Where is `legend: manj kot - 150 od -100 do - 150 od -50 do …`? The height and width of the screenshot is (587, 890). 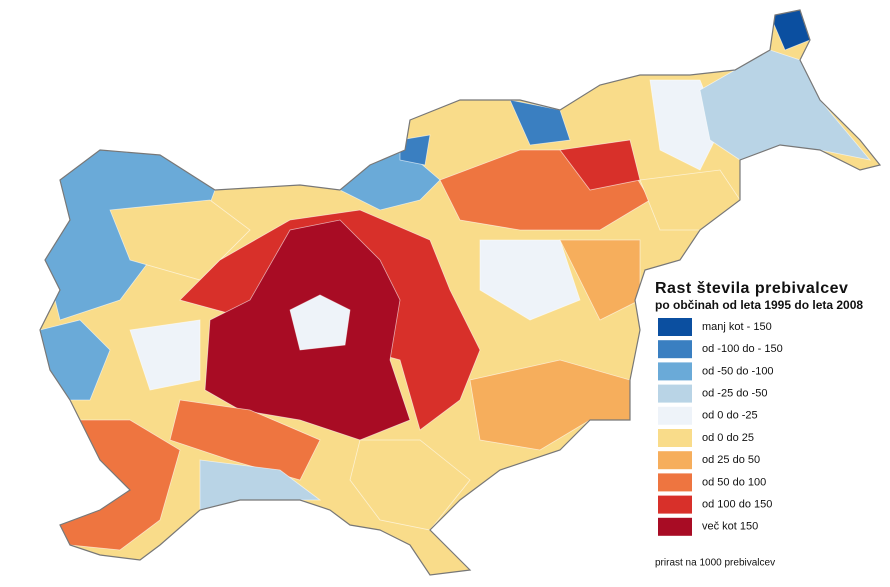 legend: manj kot - 150 od -100 do - 150 od -50 do … is located at coordinates (720, 427).